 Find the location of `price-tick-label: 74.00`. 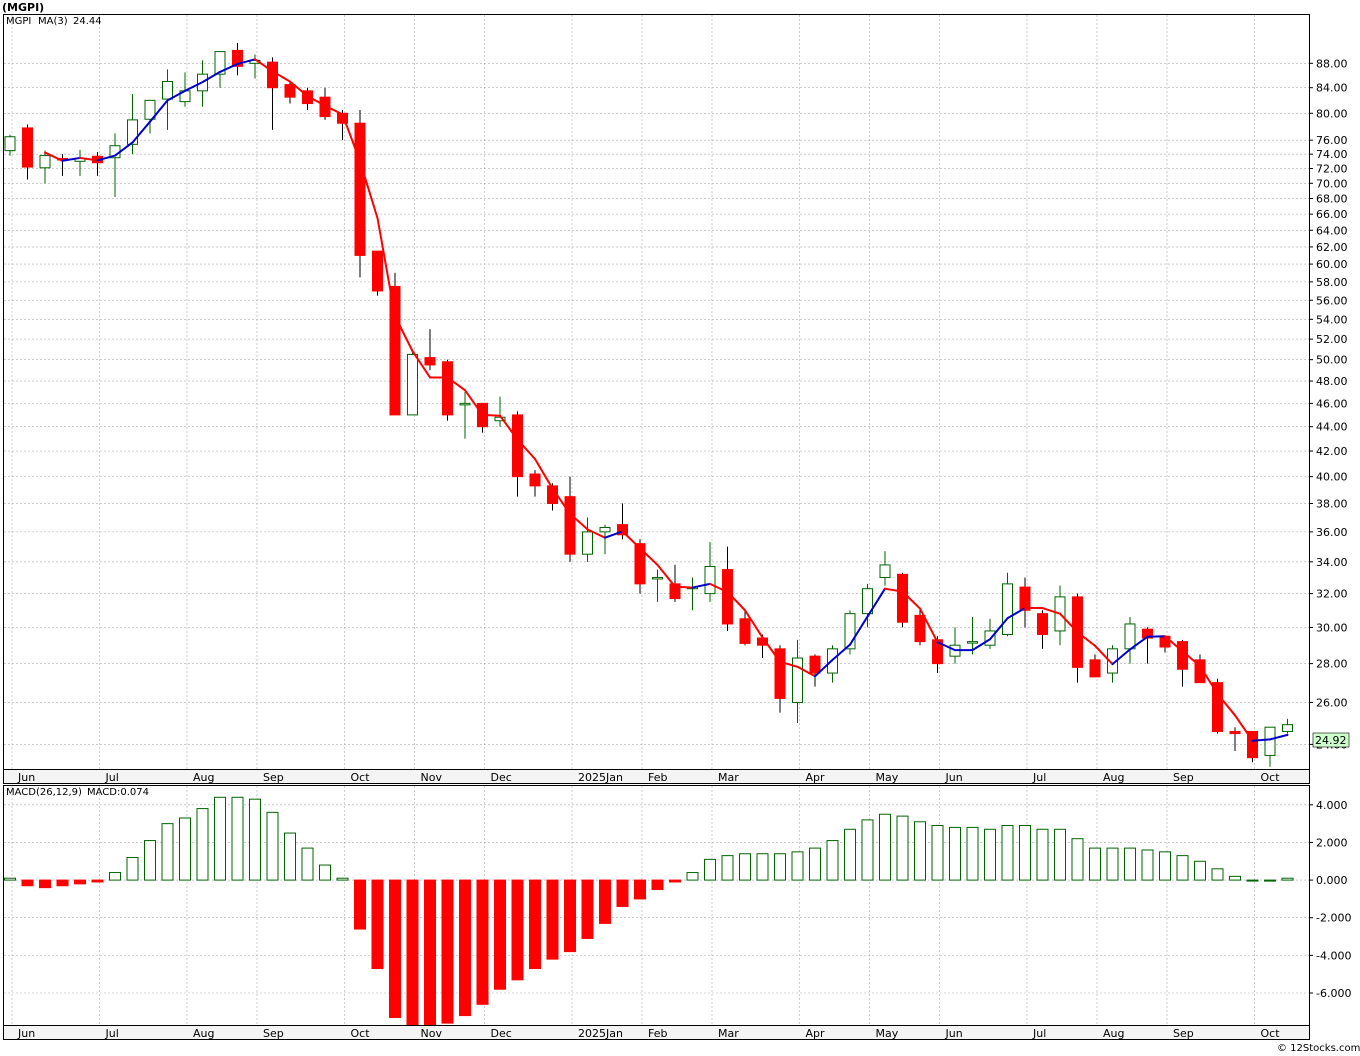

price-tick-label: 74.00 is located at coordinates (1332, 154).